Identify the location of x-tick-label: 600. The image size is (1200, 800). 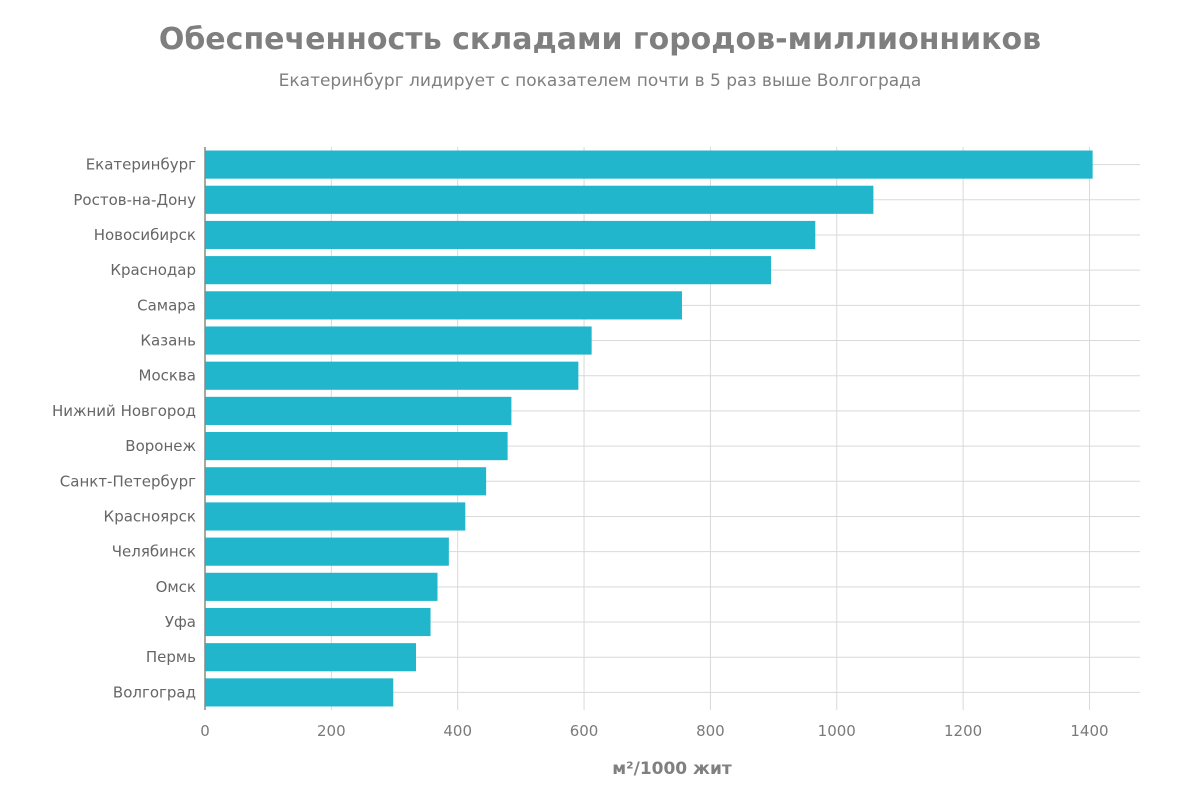
(584, 731).